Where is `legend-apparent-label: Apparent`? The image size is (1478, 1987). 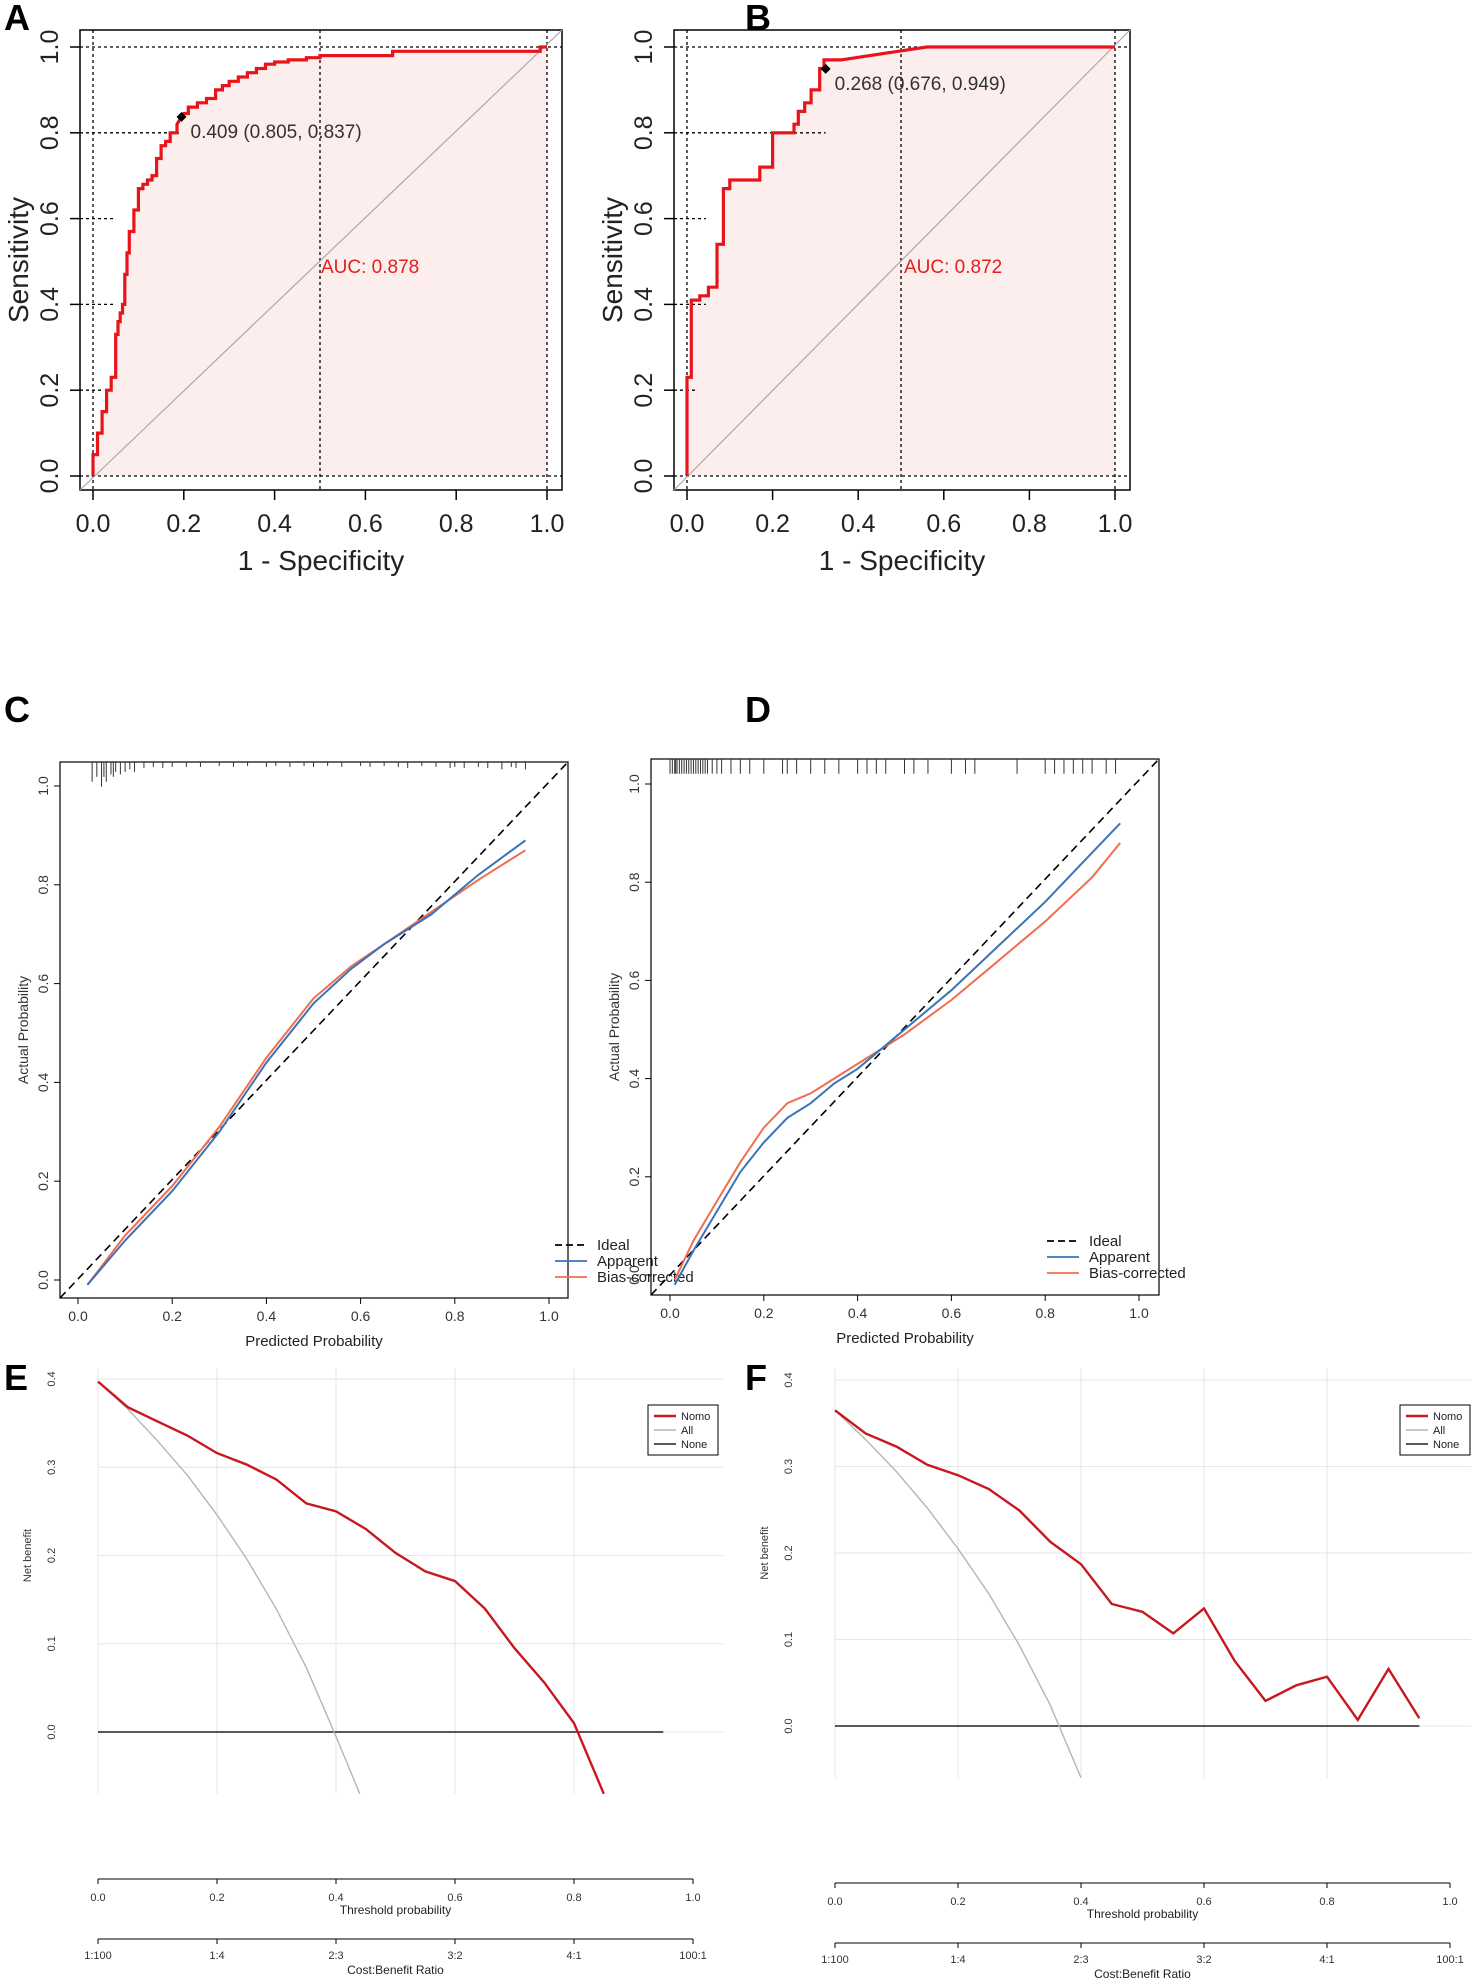 legend-apparent-label: Apparent is located at coordinates (1120, 1257).